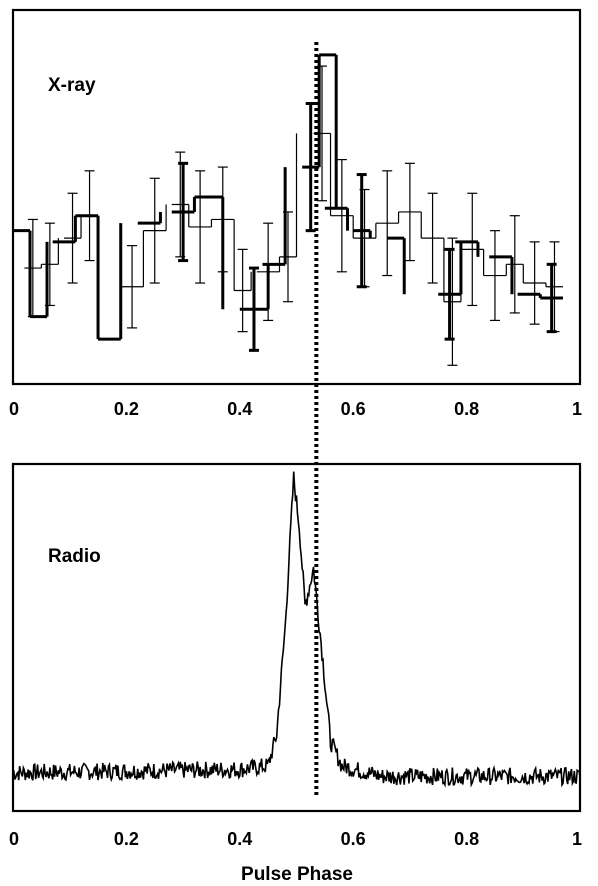 Image resolution: width=598 pixels, height=886 pixels. Describe the element at coordinates (74, 556) in the screenshot. I see `radio-panel-label: Radio` at that location.